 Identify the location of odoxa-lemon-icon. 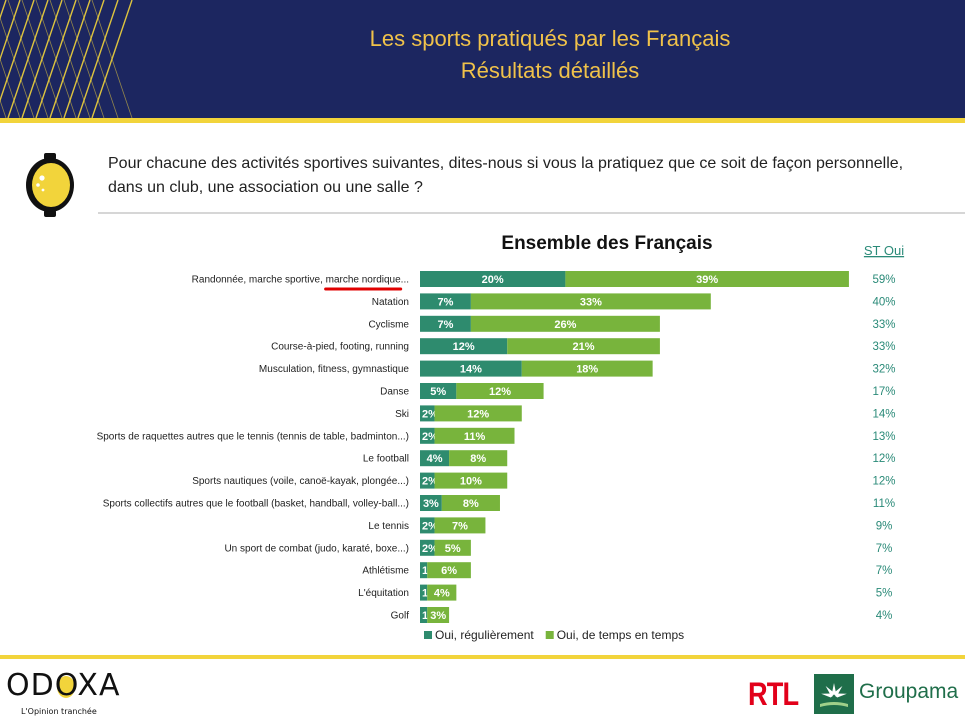
(50, 185).